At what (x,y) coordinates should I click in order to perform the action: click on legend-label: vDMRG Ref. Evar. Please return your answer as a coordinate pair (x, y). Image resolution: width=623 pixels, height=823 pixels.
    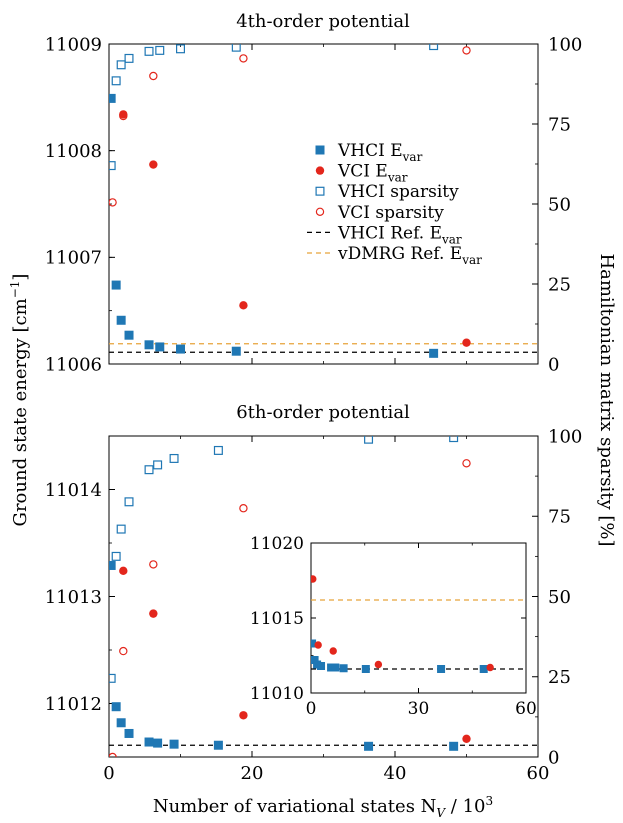
    Looking at the image, I should click on (409, 255).